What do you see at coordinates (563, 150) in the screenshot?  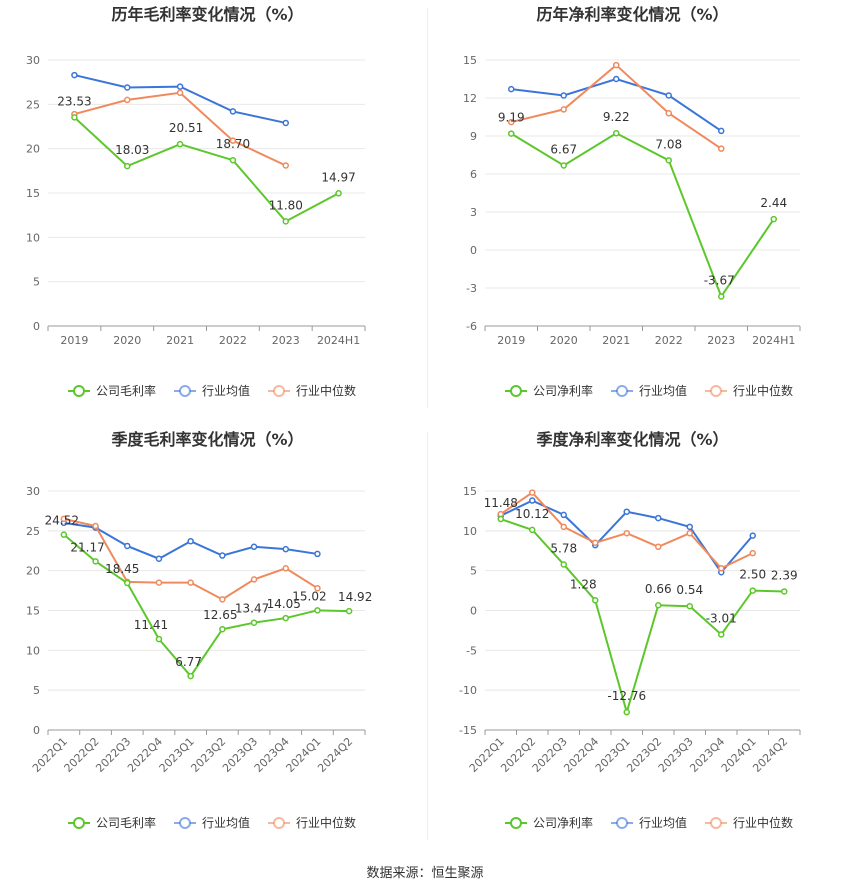 I see `data-label: 6.67` at bounding box center [563, 150].